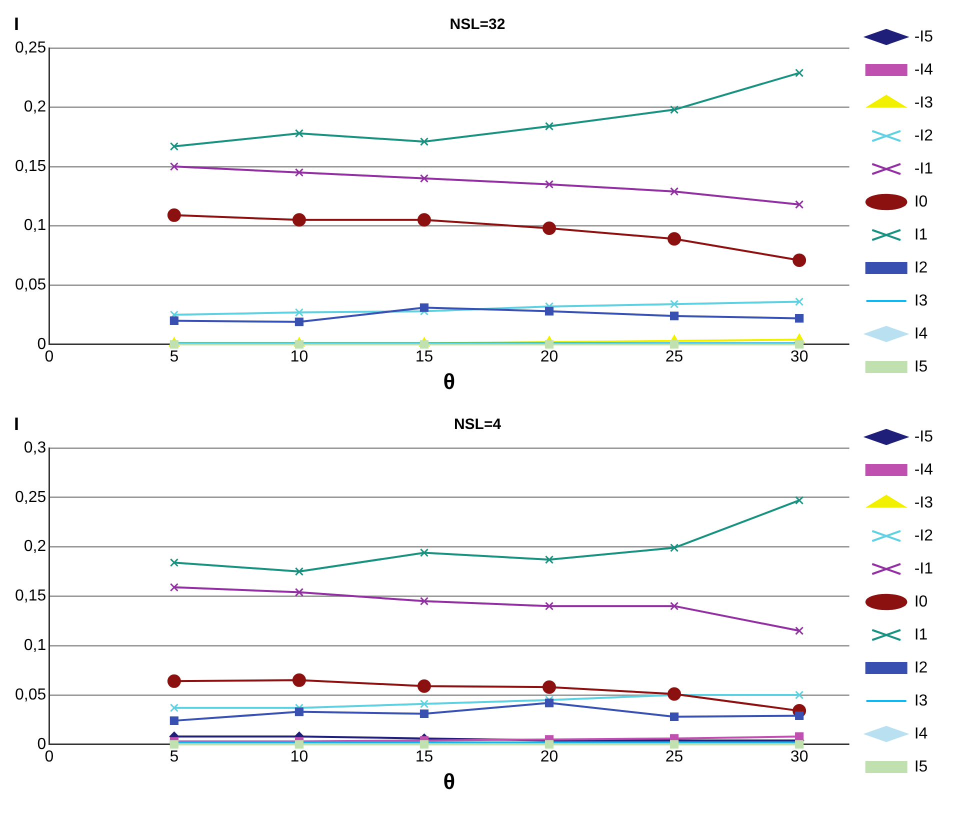 The width and height of the screenshot is (955, 813). What do you see at coordinates (35, 447) in the screenshot?
I see `y-tick-label: 0,3` at bounding box center [35, 447].